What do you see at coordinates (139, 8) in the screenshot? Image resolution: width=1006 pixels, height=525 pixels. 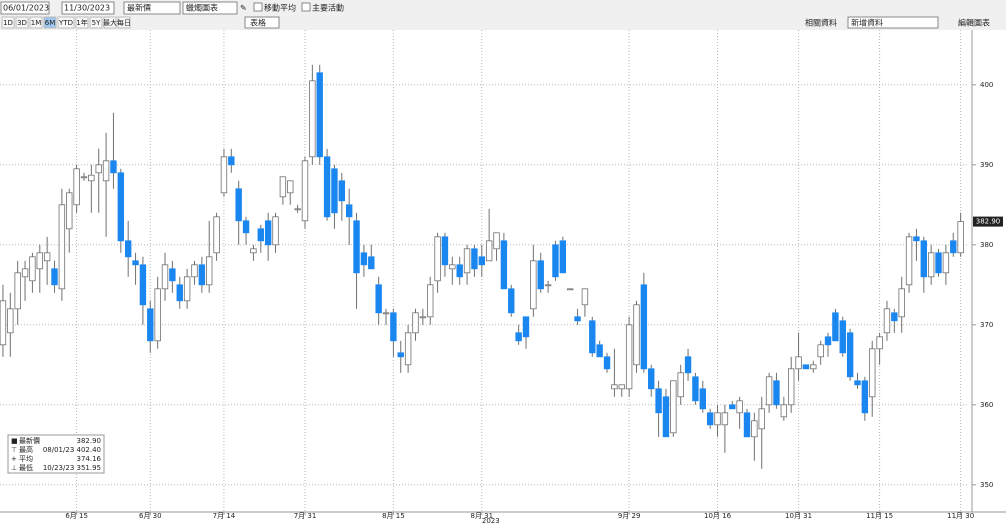 I see `field: 最新價` at bounding box center [139, 8].